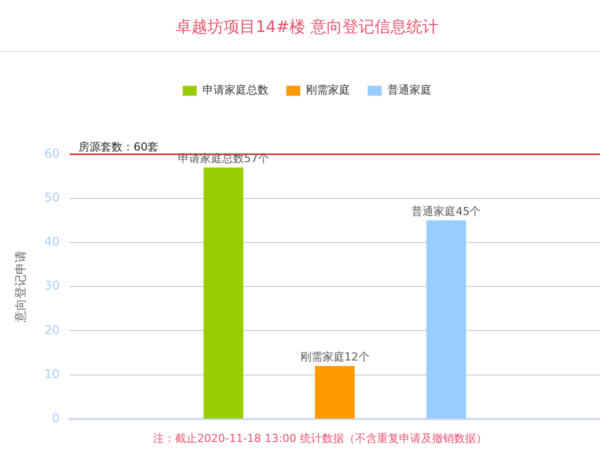 This screenshot has height=469, width=600. Describe the element at coordinates (52, 285) in the screenshot. I see `y-tick-label: 30` at that location.